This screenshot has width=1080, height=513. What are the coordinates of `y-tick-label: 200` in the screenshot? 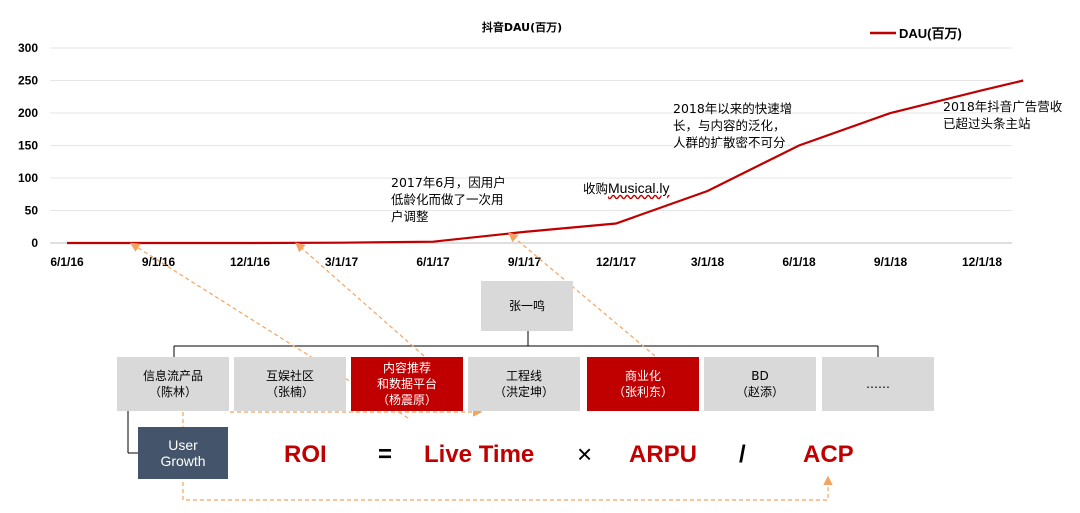 It's located at (28, 113).